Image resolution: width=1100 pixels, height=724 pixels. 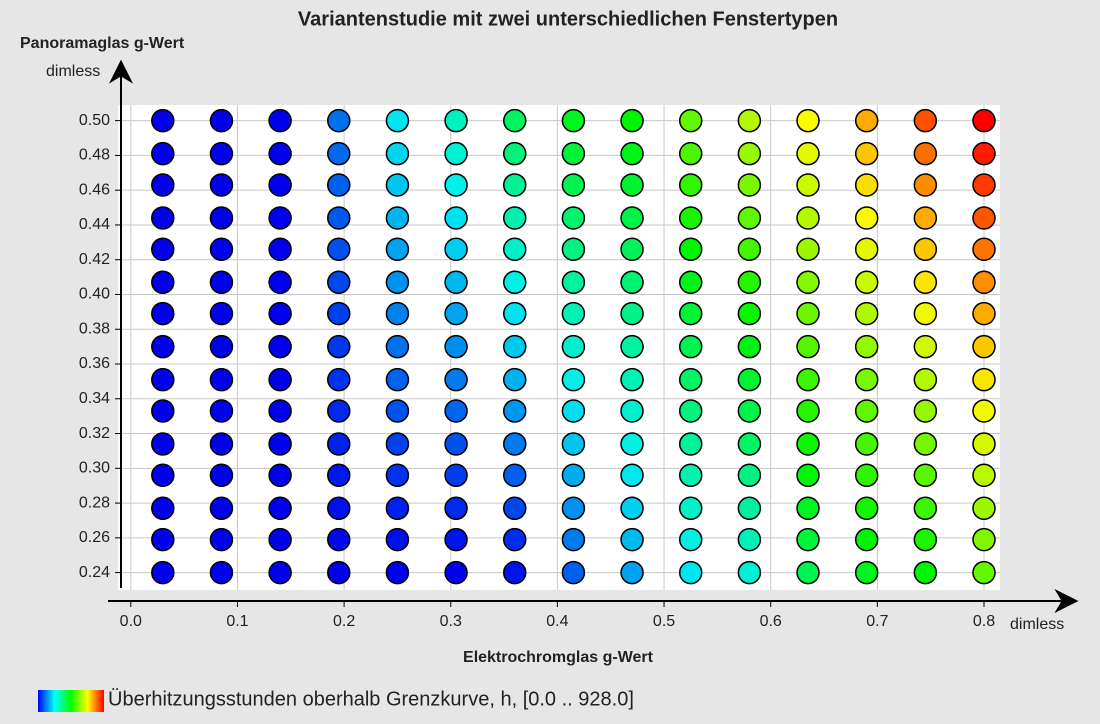 I want to click on x-axis-label: Elektrochromglas g-Wert, so click(x=558, y=657).